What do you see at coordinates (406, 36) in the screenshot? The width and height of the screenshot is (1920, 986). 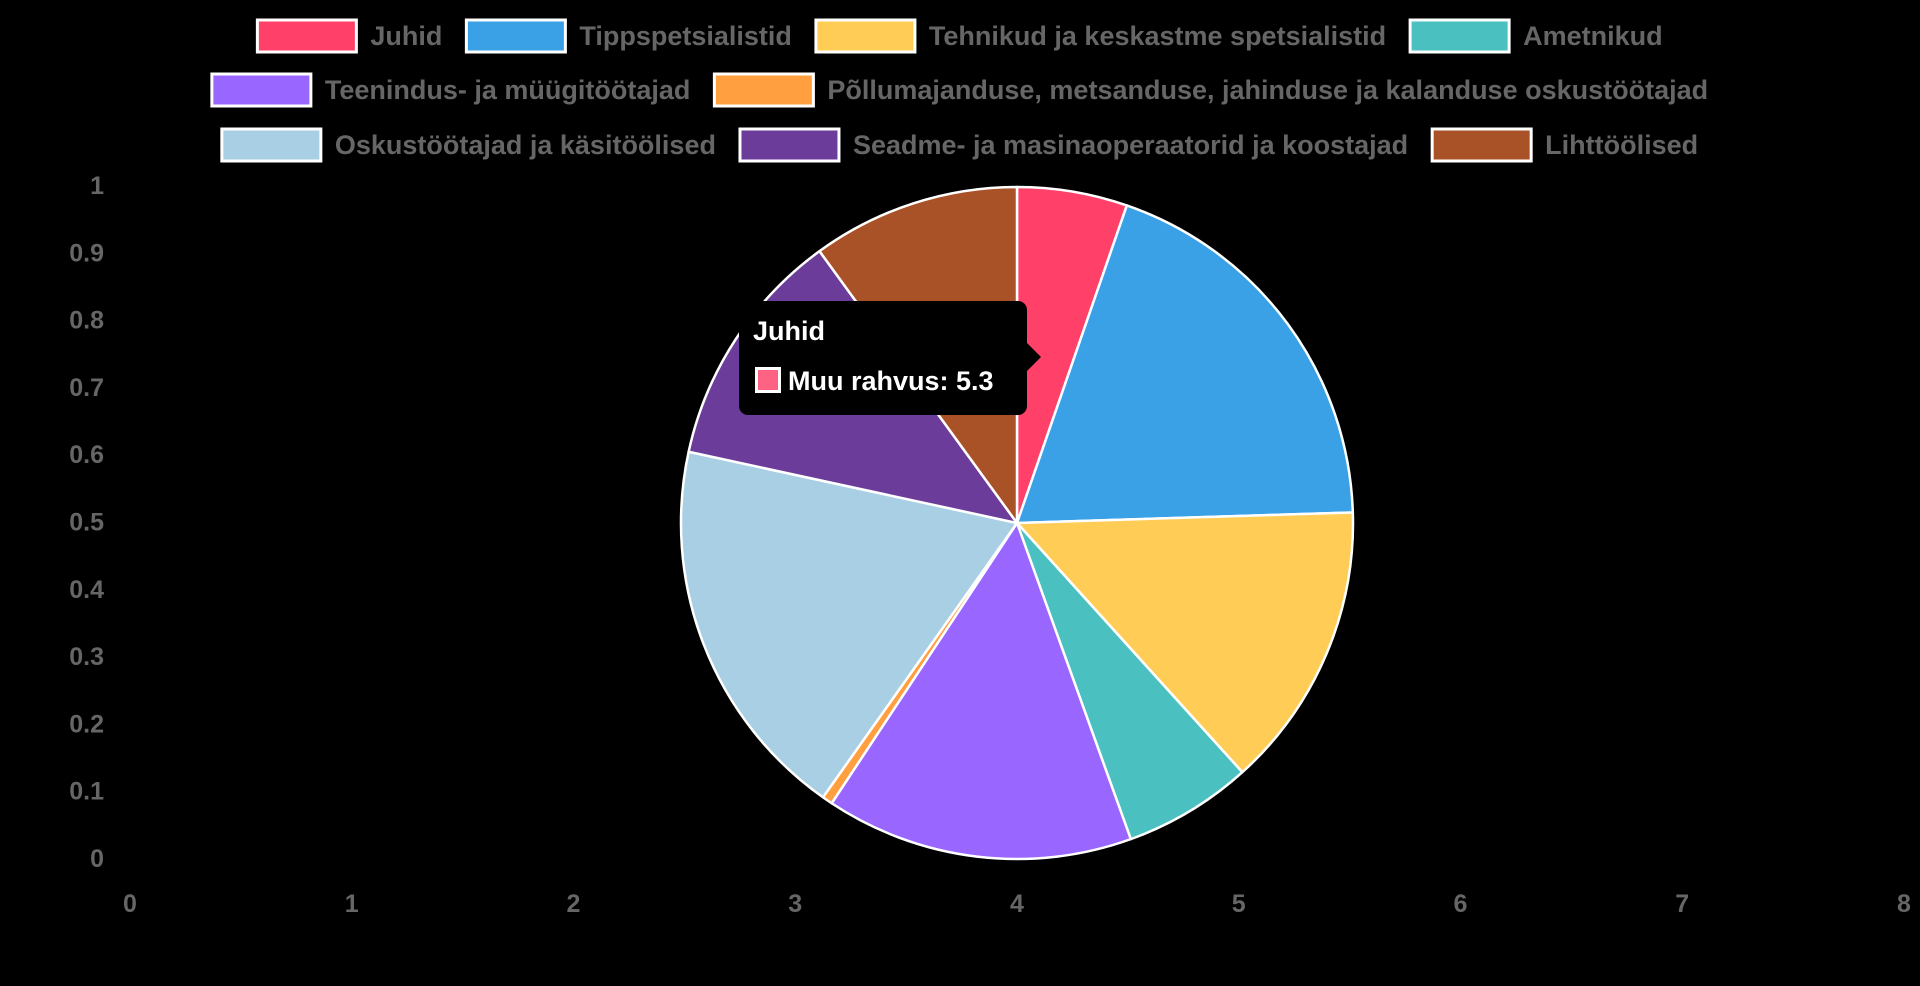 I see `legend-label: Juhid` at bounding box center [406, 36].